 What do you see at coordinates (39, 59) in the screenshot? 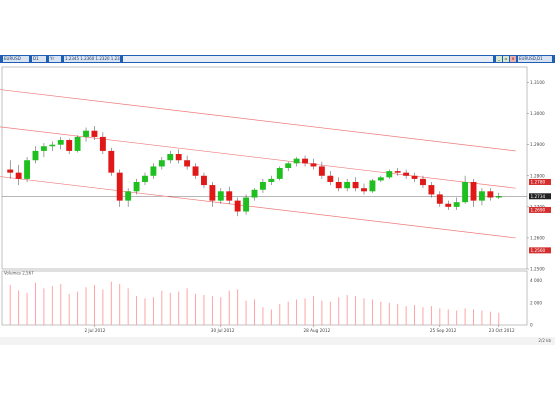
I see `timeframe-field: D1` at bounding box center [39, 59].